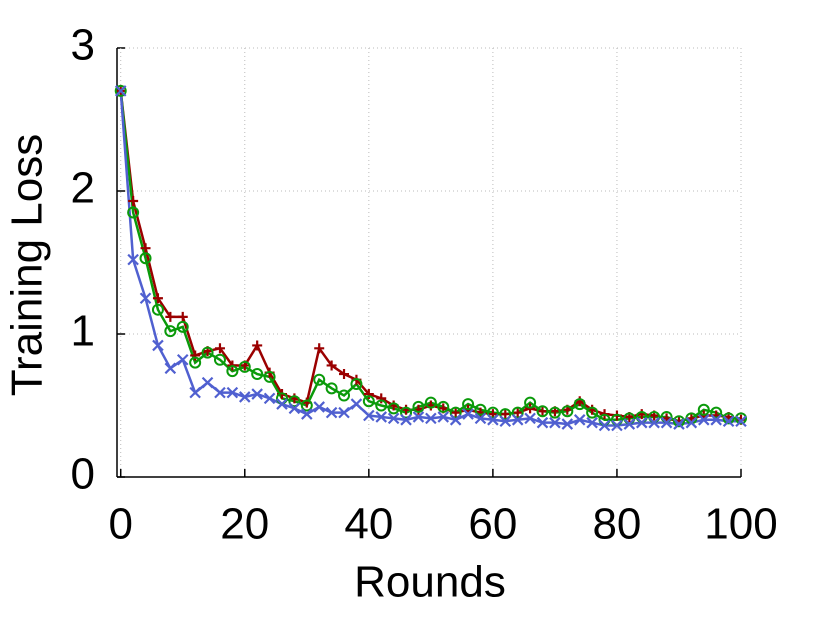  What do you see at coordinates (430, 582) in the screenshot?
I see `x-axis-label: Rounds` at bounding box center [430, 582].